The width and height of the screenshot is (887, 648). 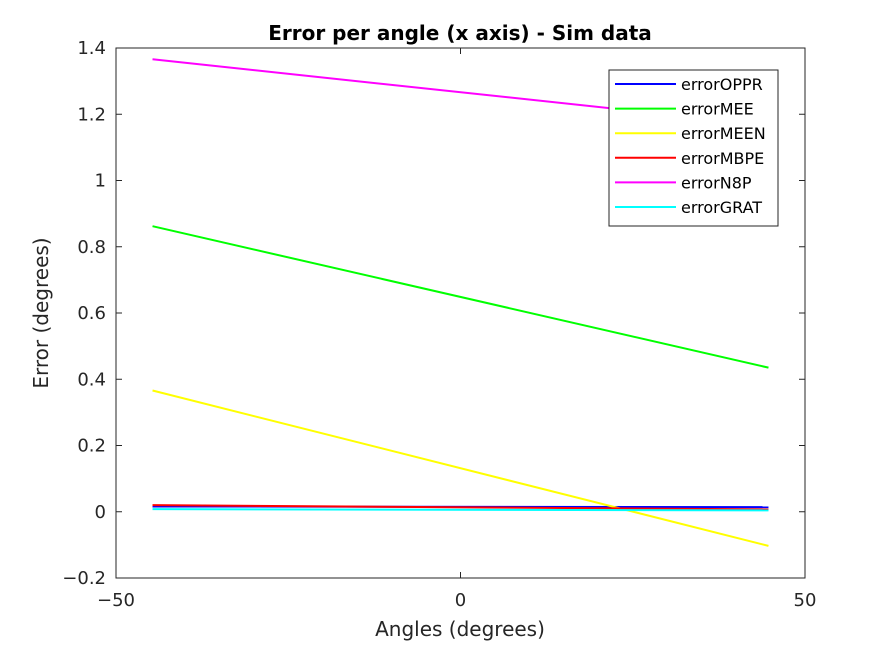 What do you see at coordinates (100, 512) in the screenshot?
I see `y-tick-label: 0` at bounding box center [100, 512].